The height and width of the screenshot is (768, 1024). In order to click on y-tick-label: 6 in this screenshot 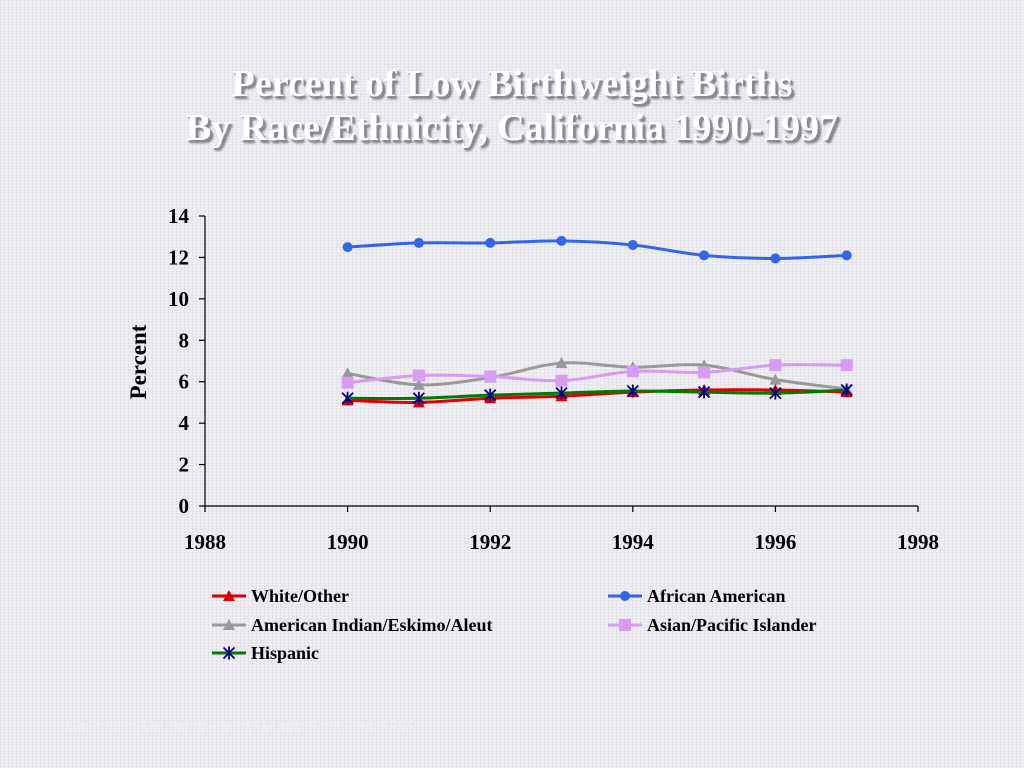, I will do `click(184, 382)`.